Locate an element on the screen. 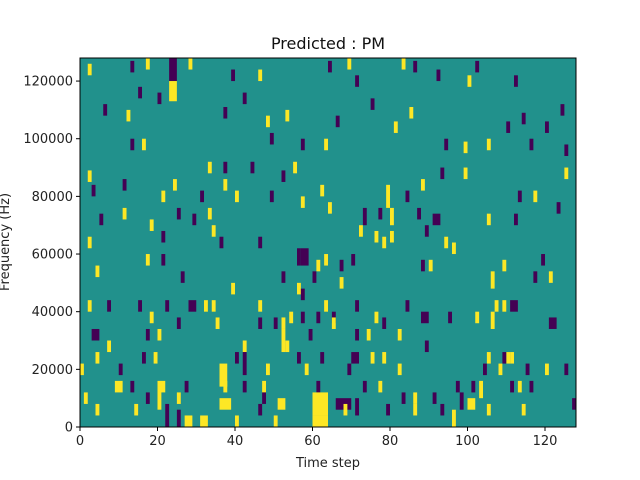 The width and height of the screenshot is (640, 480). x-tick-label: 60 is located at coordinates (312, 441).